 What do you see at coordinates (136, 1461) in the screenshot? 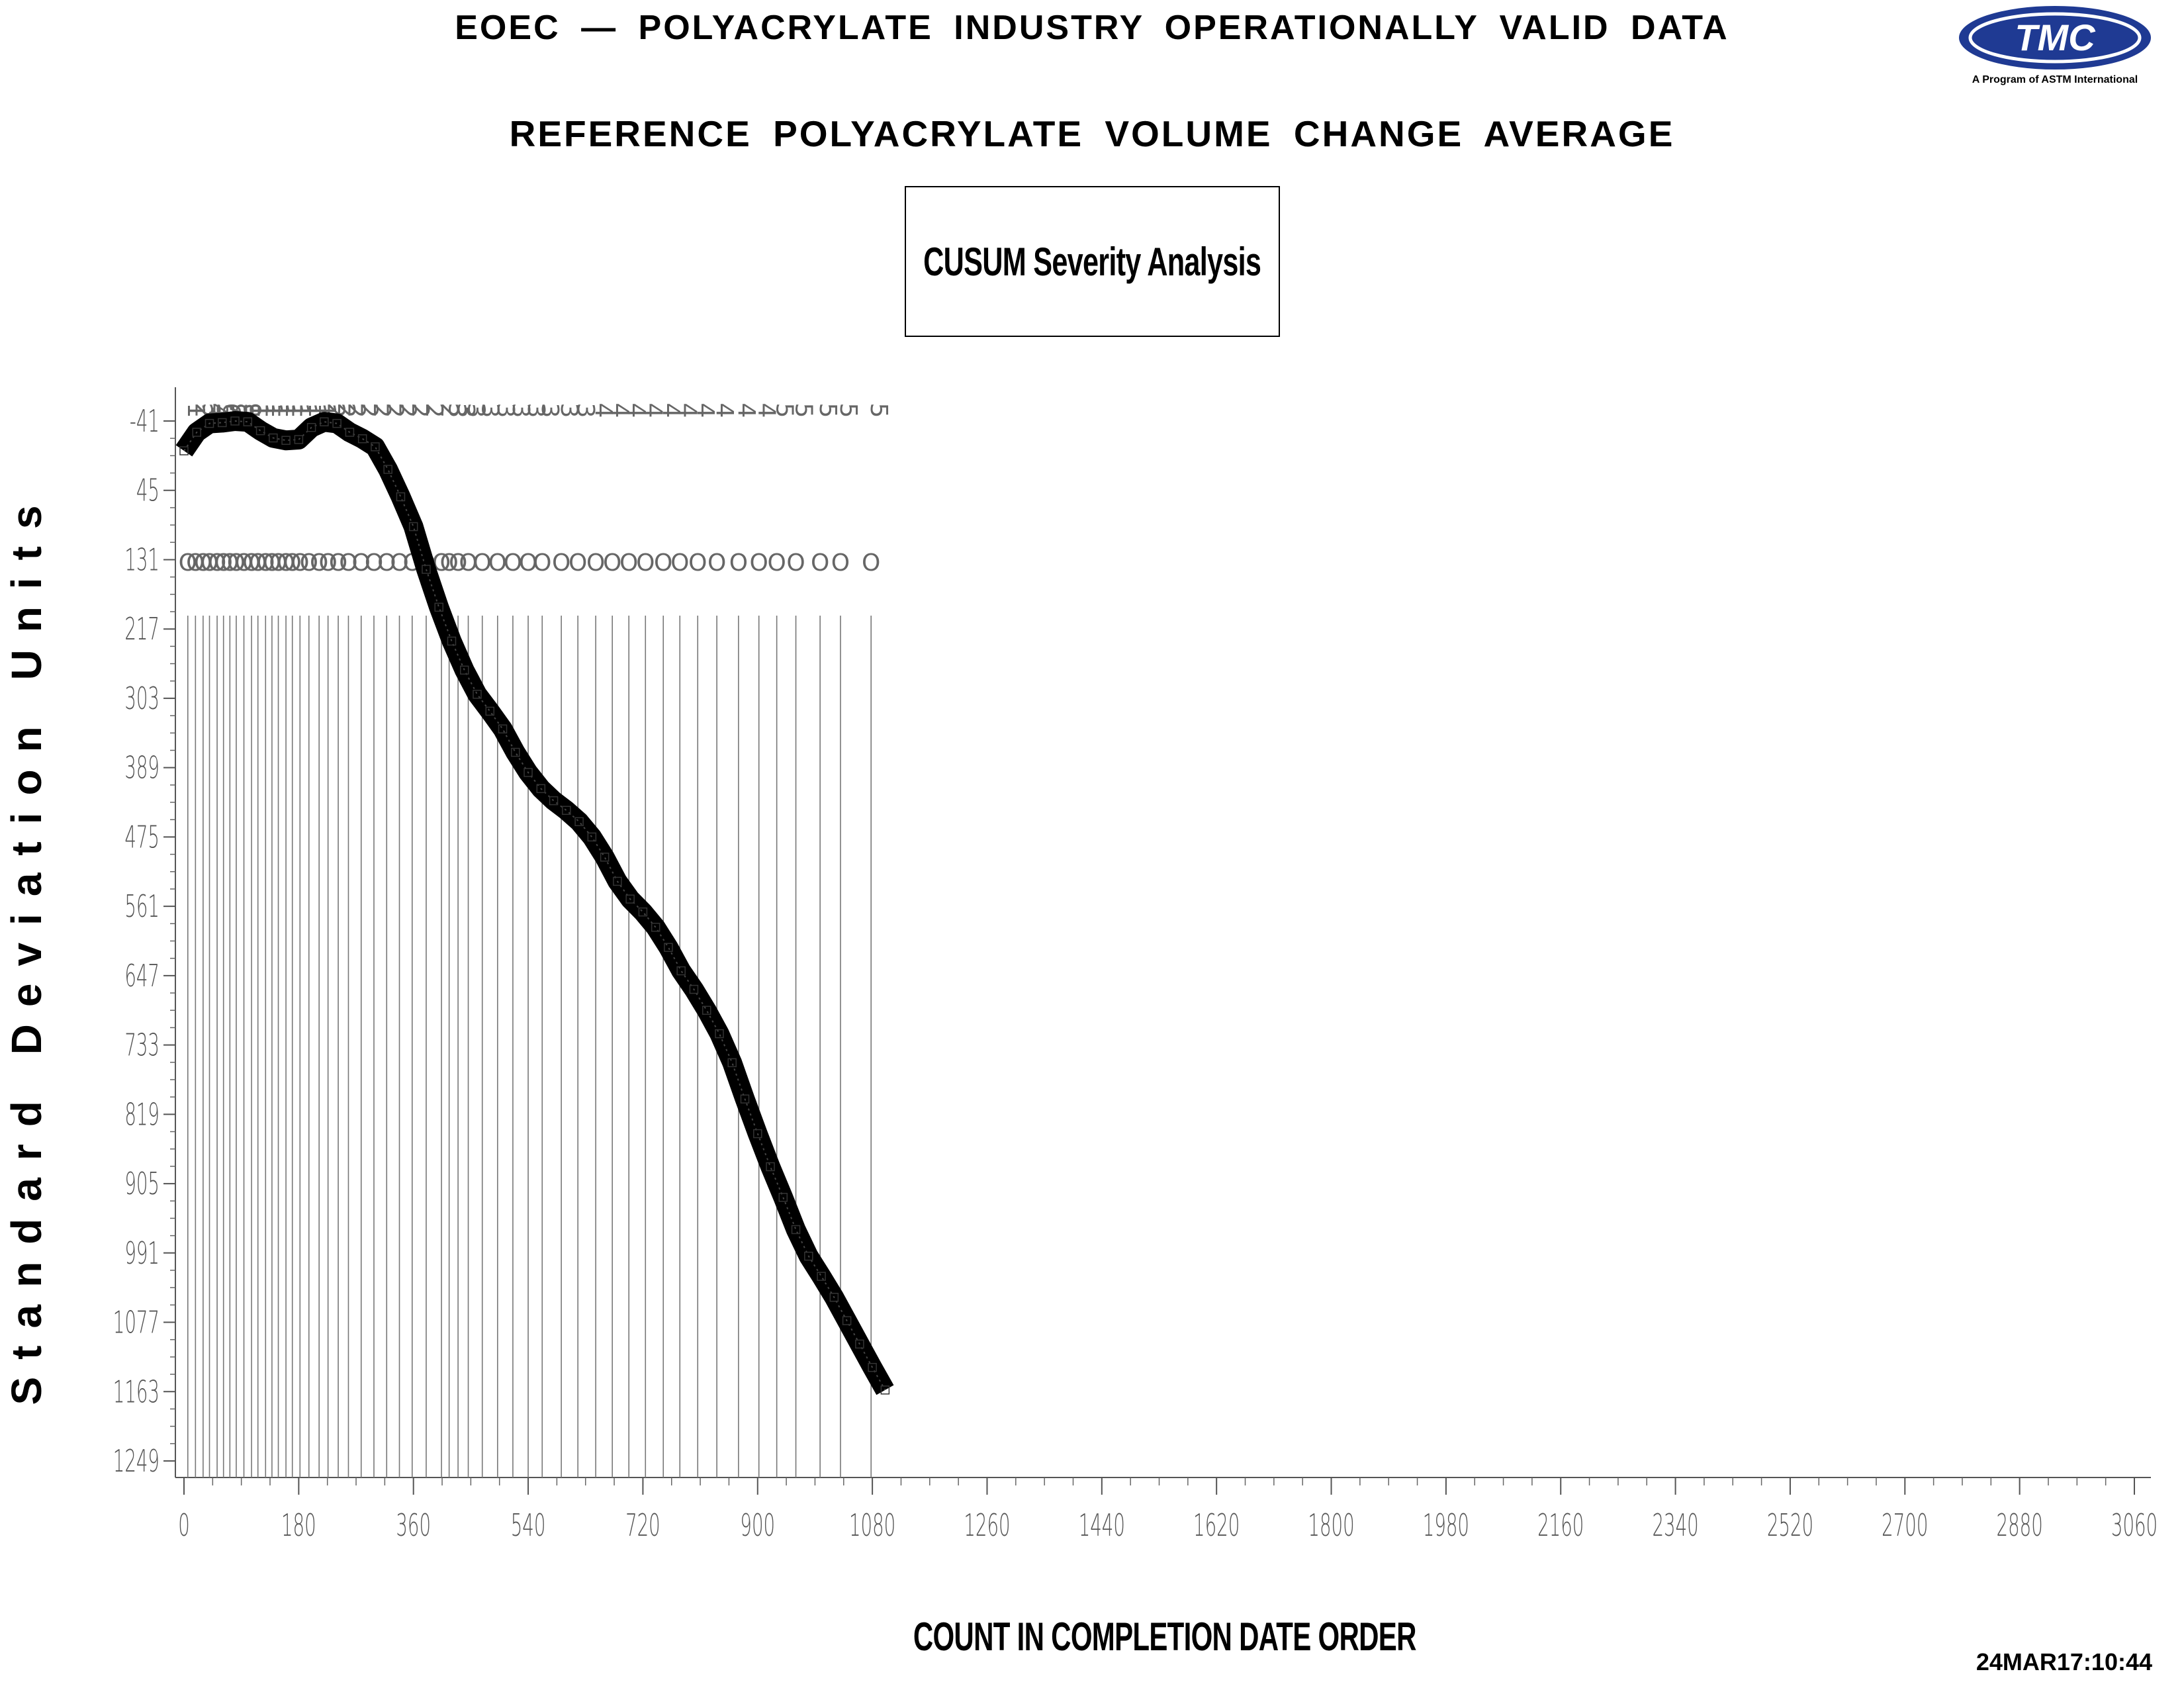
I see `y-tick-label: 1249` at bounding box center [136, 1461].